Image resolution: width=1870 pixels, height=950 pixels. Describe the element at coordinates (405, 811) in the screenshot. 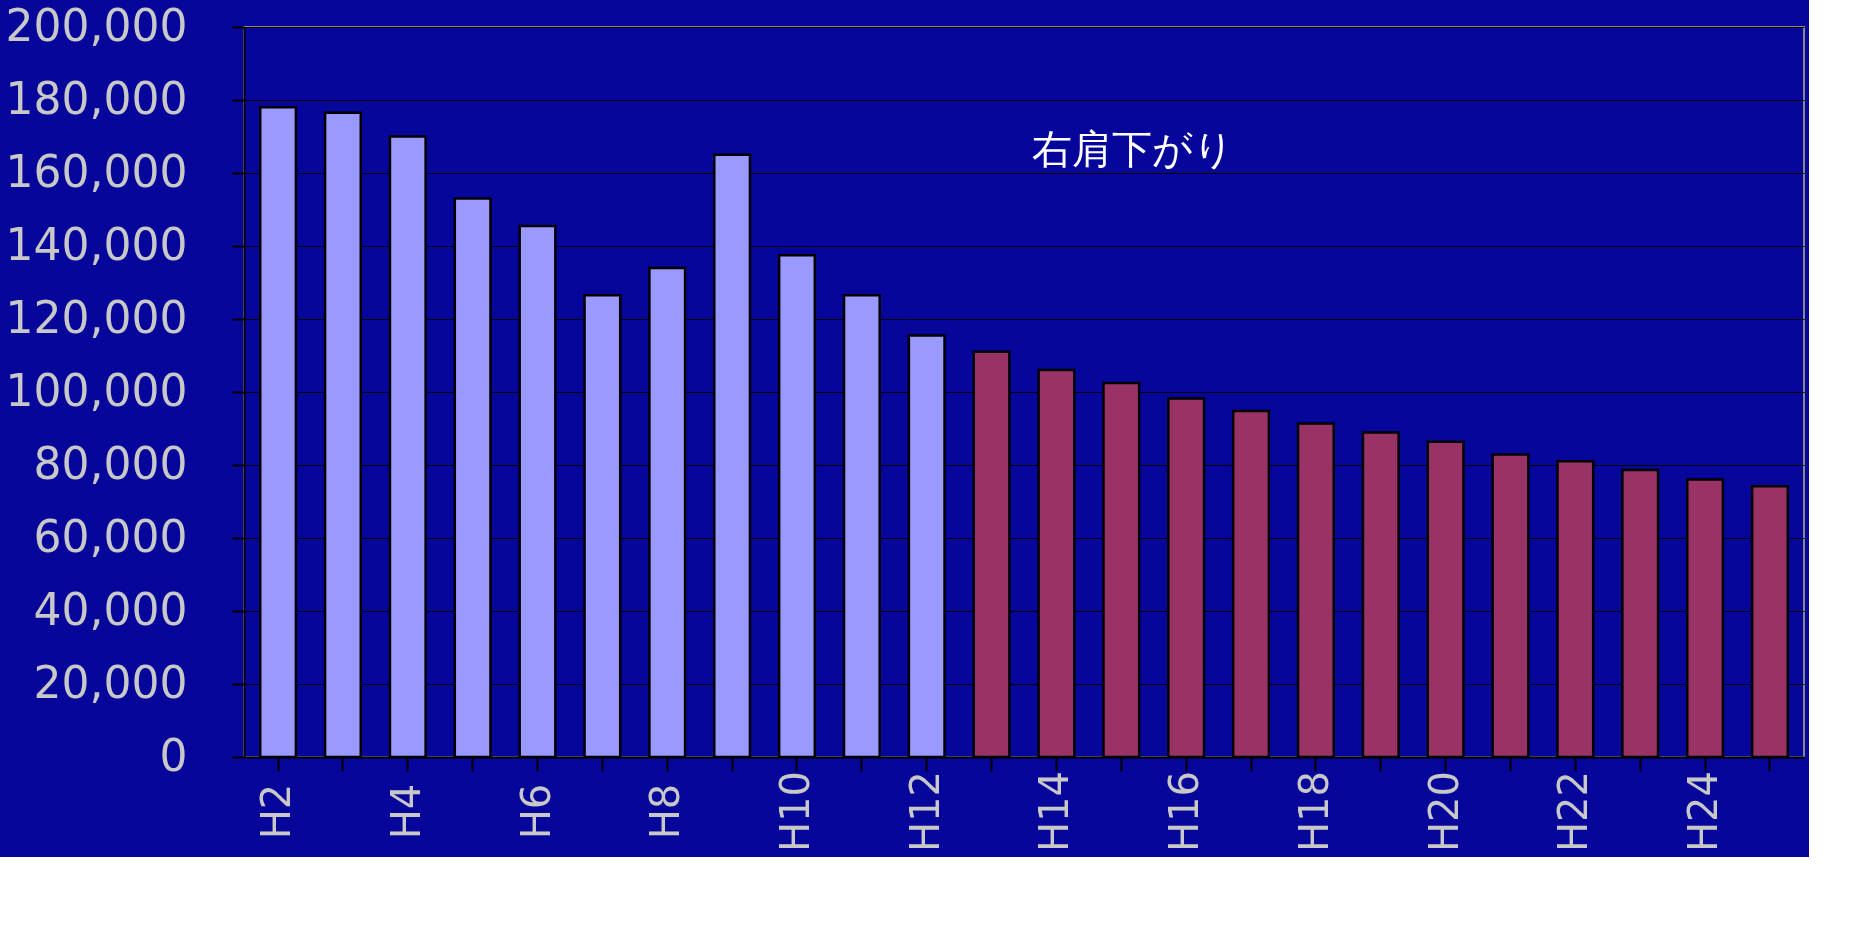

I see `x-tick-label: H4` at that location.